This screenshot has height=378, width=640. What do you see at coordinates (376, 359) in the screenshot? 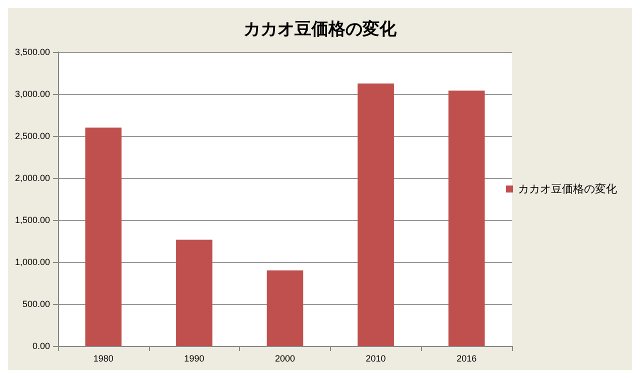
I see `x-tick-label: 2010` at bounding box center [376, 359].